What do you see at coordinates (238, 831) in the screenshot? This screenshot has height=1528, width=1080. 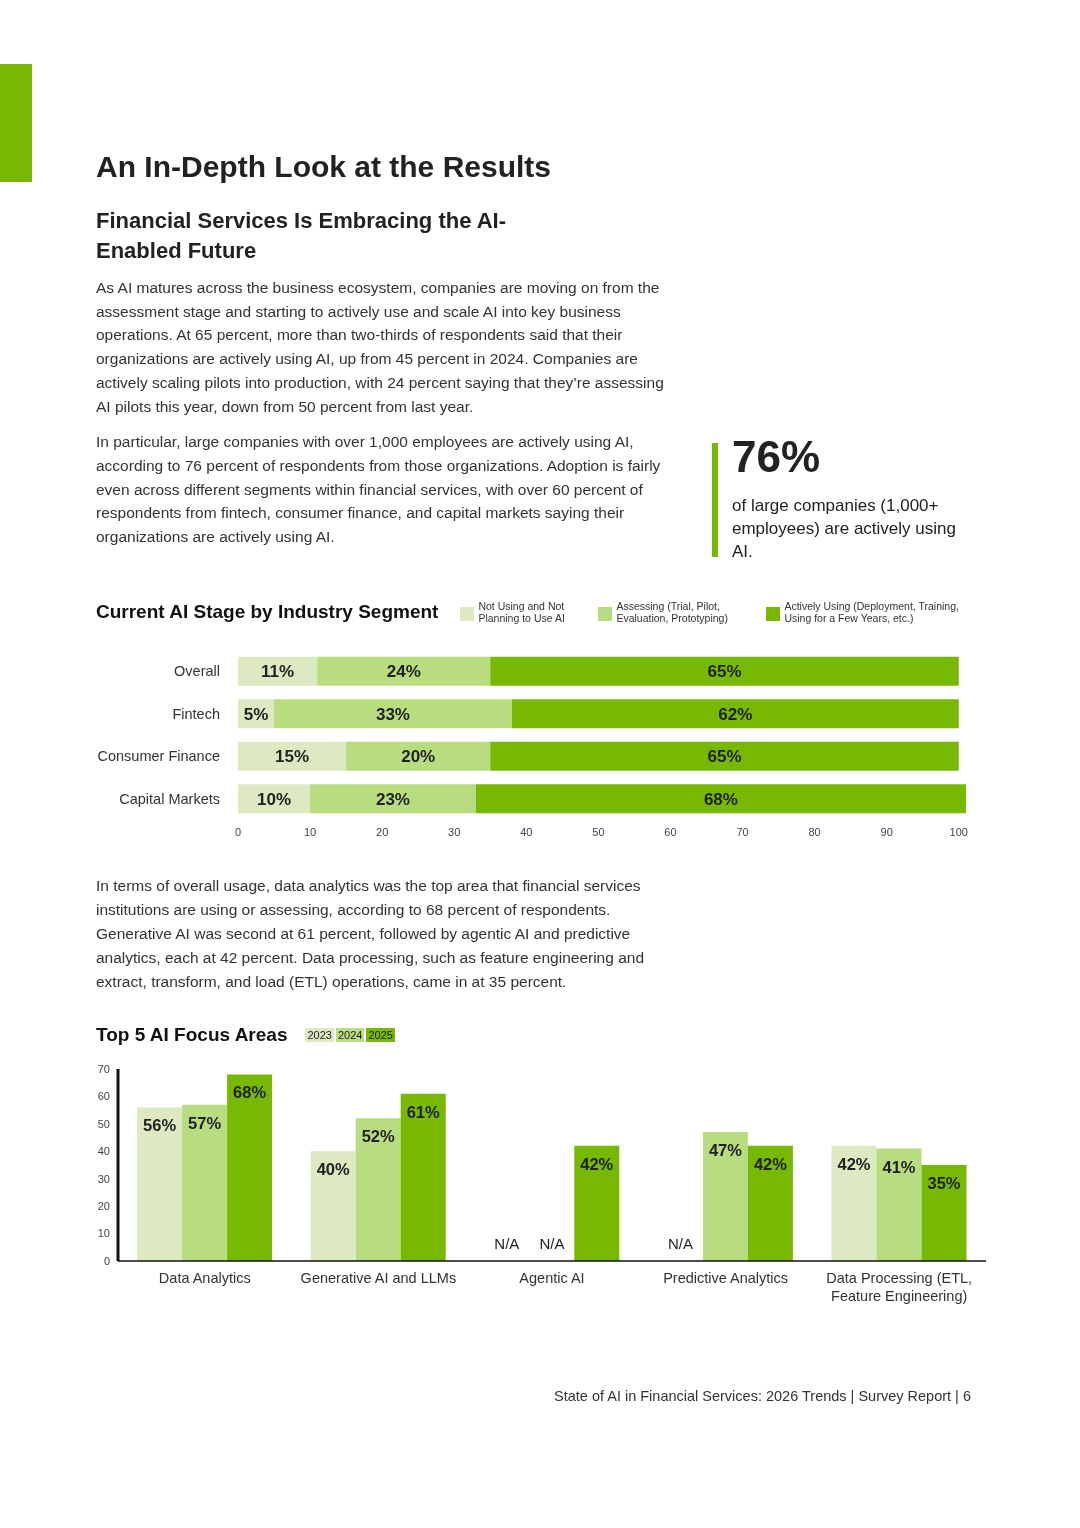 I see `x-tick-label: 0` at bounding box center [238, 831].